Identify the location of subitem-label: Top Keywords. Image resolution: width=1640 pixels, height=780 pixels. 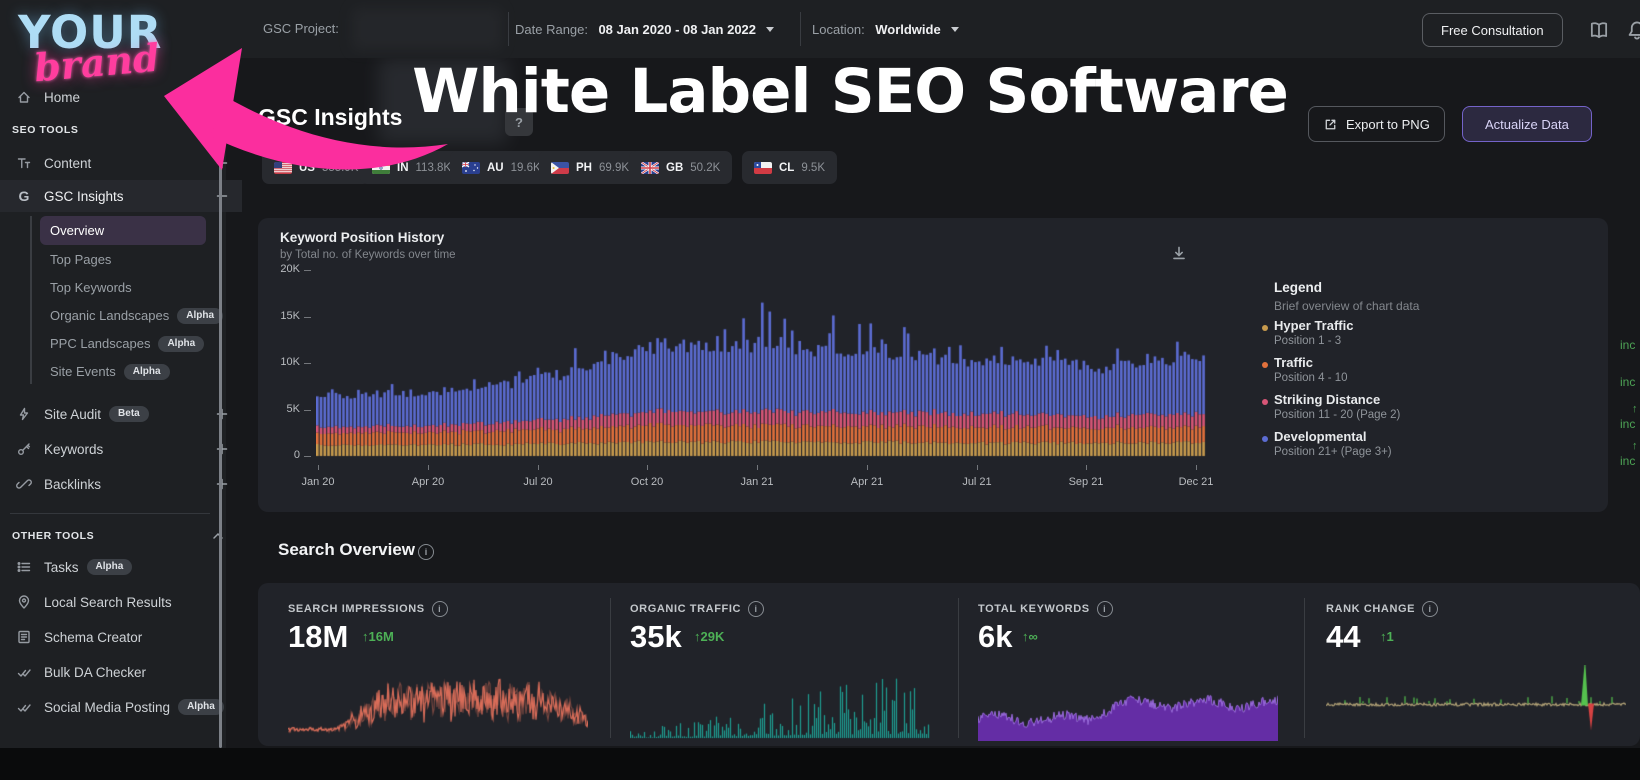
(91, 287).